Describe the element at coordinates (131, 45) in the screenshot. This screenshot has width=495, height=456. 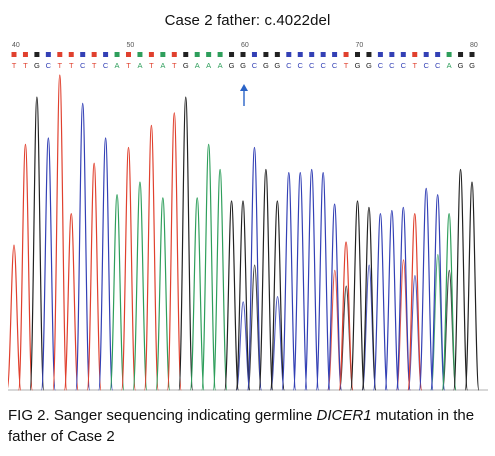
I see `position-label: 50` at that location.